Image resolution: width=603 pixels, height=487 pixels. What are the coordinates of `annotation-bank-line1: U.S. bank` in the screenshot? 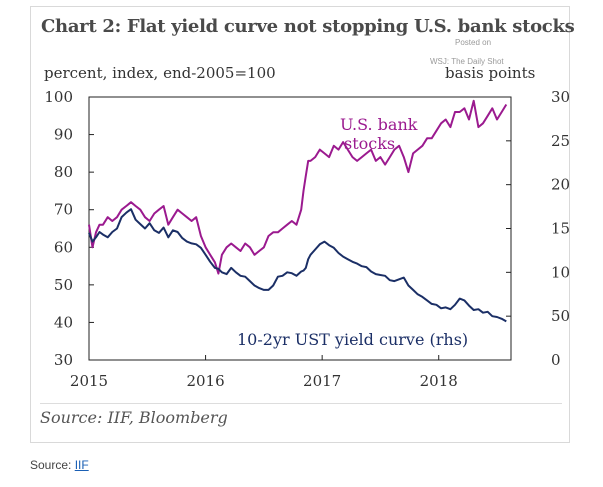 It's located at (379, 124).